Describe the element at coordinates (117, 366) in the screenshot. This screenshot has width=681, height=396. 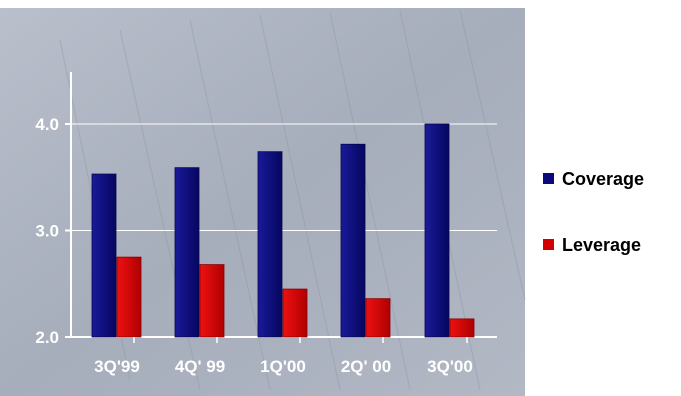
I see `x-tick-label: 3Q'99` at that location.